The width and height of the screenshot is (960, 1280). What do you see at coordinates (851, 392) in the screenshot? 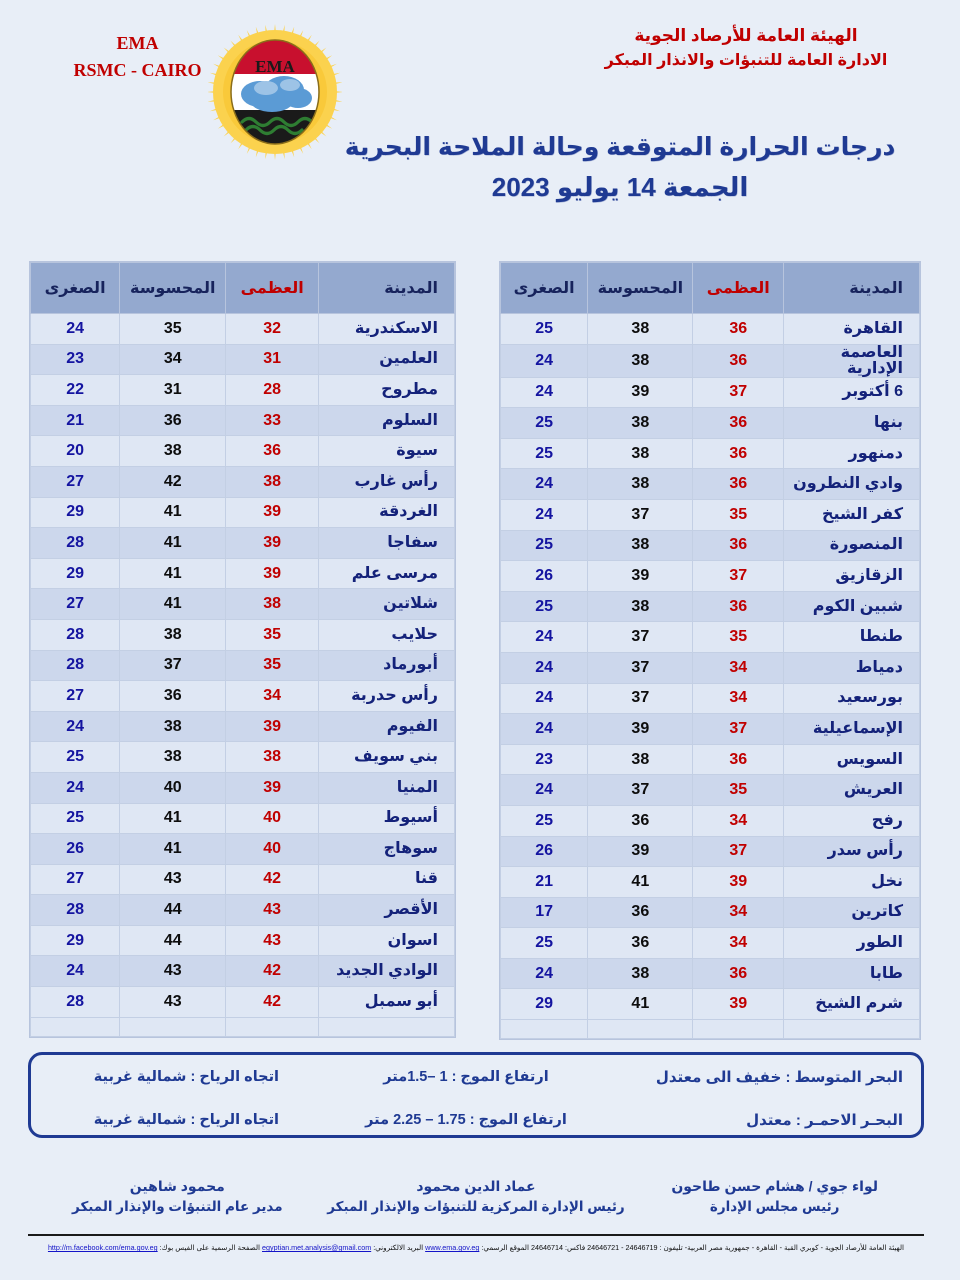
I see `city-cell: 6 أكتوبر` at bounding box center [851, 392].